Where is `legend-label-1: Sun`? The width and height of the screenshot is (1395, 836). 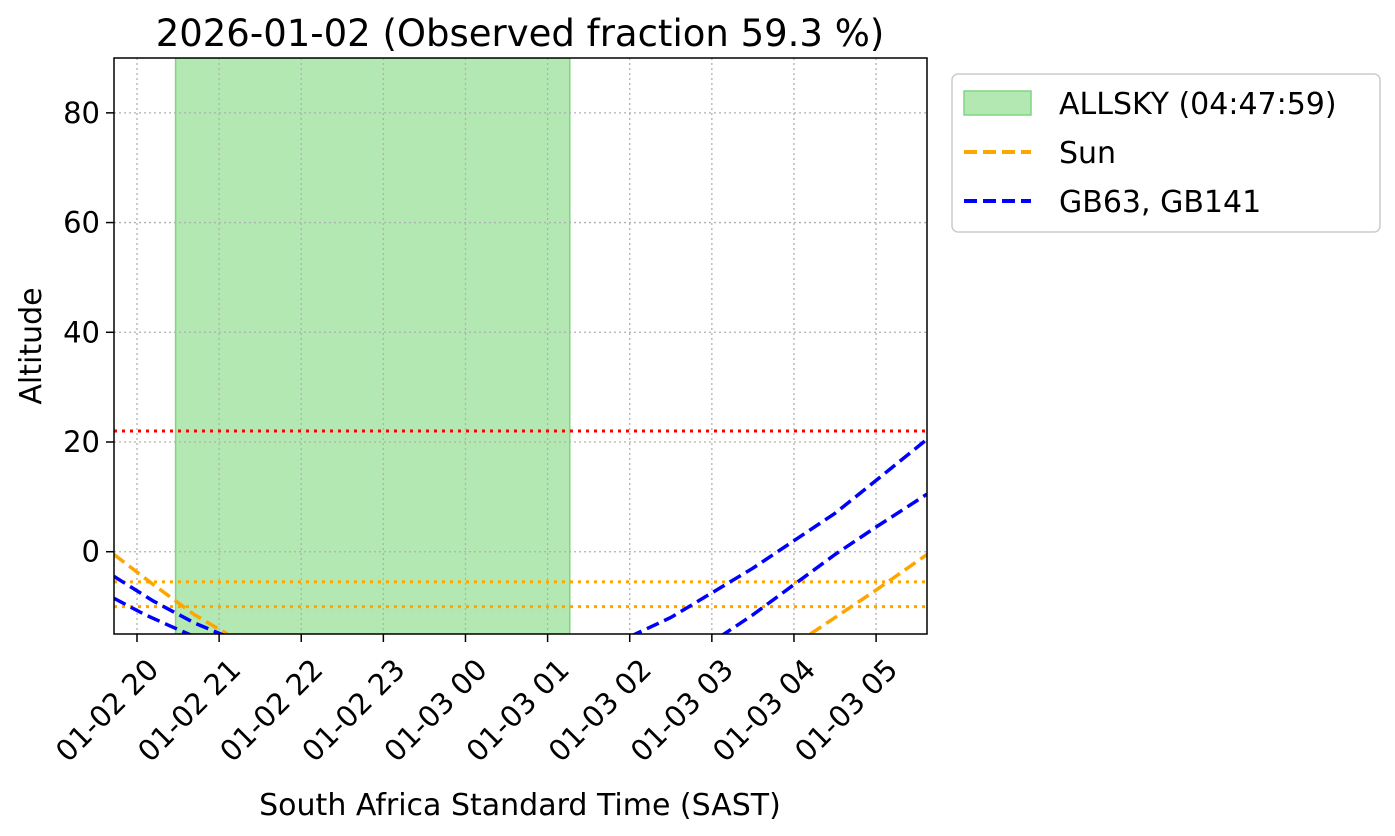 legend-label-1: Sun is located at coordinates (1087, 153).